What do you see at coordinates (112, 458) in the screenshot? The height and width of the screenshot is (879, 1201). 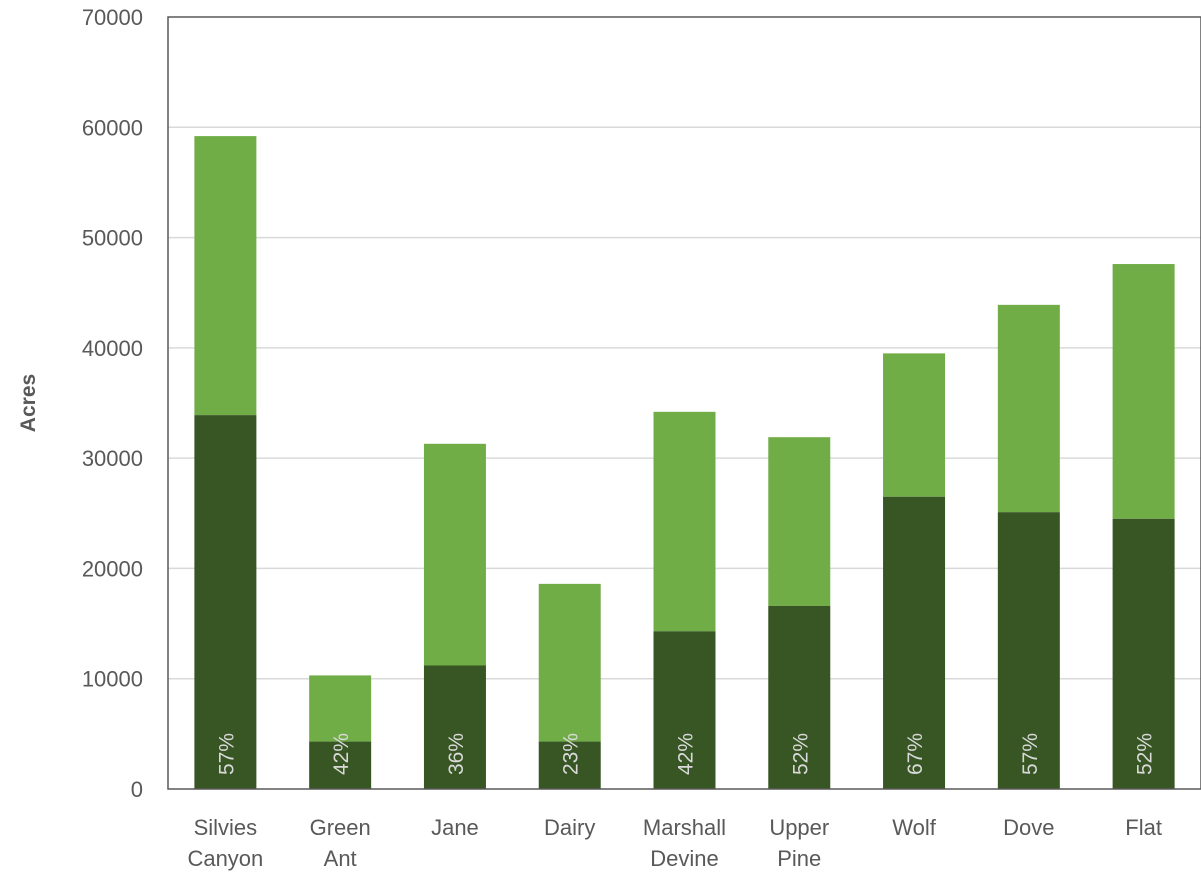 I see `y-tick-label: 30000` at bounding box center [112, 458].